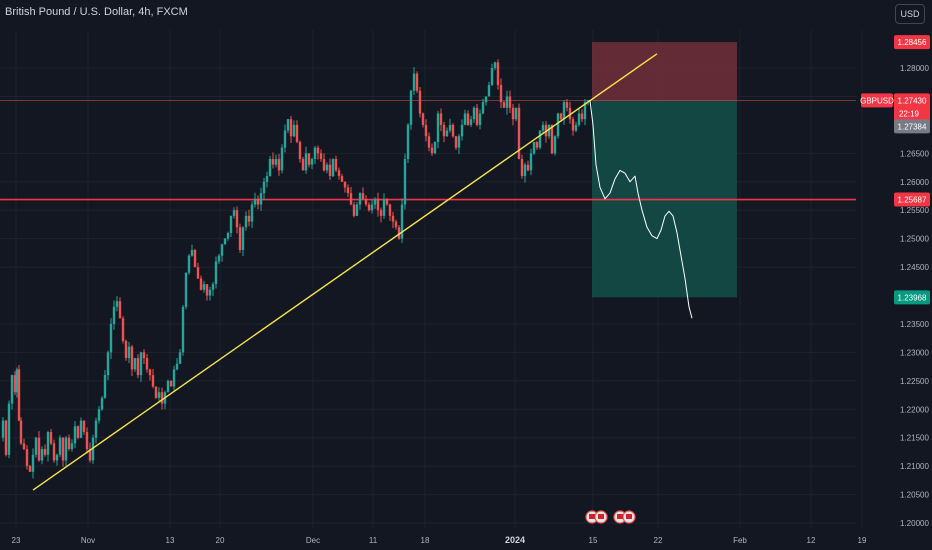 The width and height of the screenshot is (932, 550). What do you see at coordinates (313, 540) in the screenshot?
I see `x-tick-label: Dec` at bounding box center [313, 540].